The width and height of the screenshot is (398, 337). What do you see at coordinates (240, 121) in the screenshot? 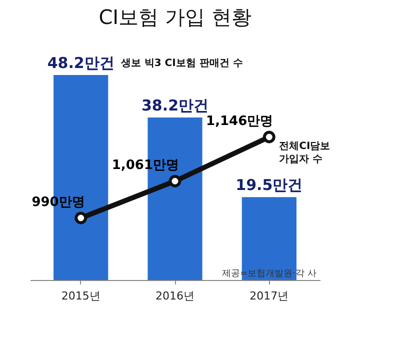
I see `data-label: 1,146만명` at bounding box center [240, 121].